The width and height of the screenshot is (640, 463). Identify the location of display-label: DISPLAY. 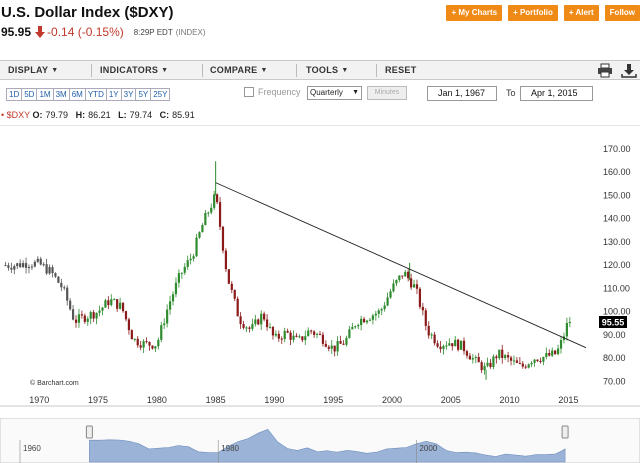
(28, 70).